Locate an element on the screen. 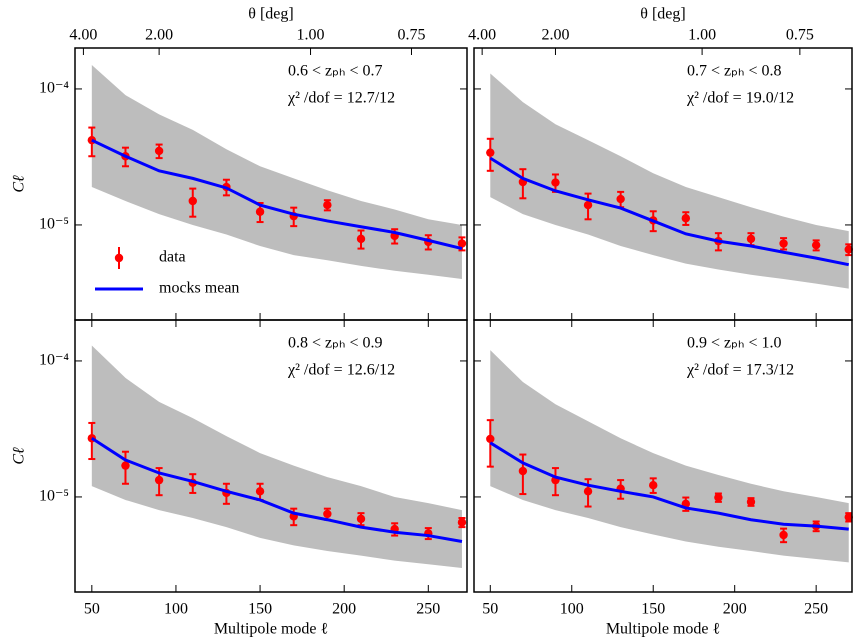  annotation: 0.6 < zₚₕ < 0.7 is located at coordinates (335, 71).